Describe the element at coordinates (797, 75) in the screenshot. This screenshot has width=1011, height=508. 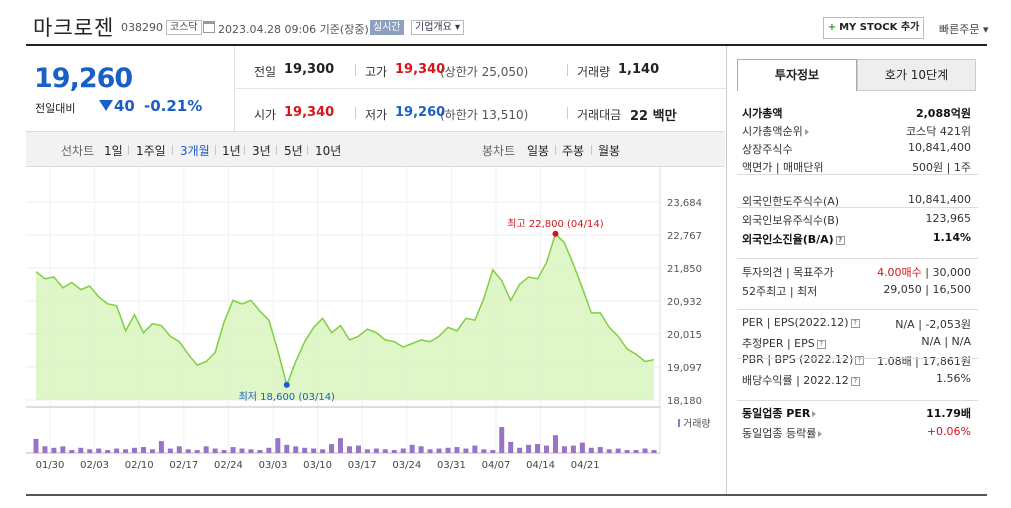
I see `tab-investment-info: 투자정보` at that location.